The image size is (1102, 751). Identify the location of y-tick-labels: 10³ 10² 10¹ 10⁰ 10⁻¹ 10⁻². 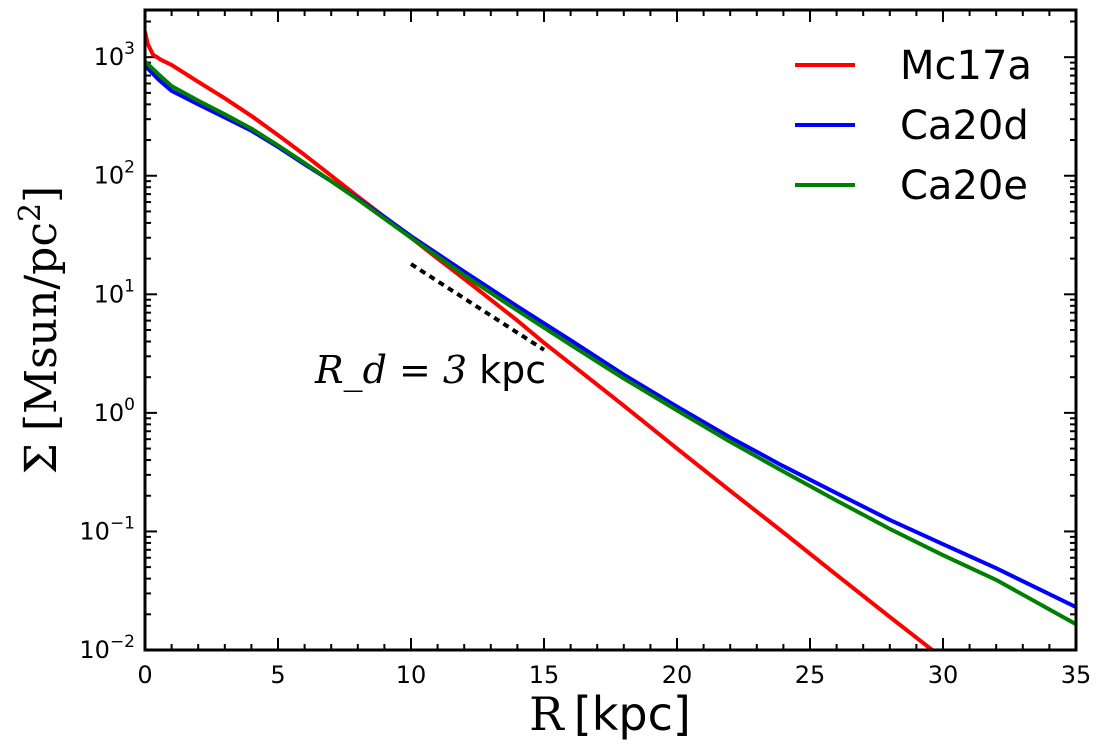
(107, 351).